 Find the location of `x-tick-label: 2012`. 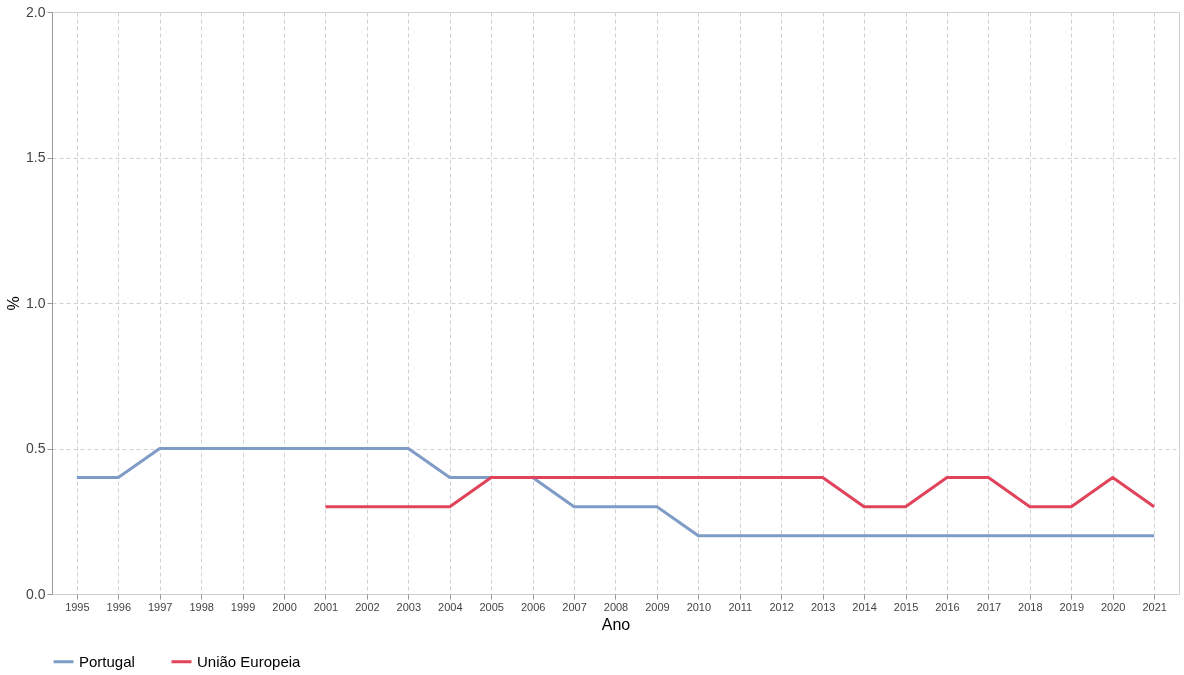

x-tick-label: 2012 is located at coordinates (781, 606).